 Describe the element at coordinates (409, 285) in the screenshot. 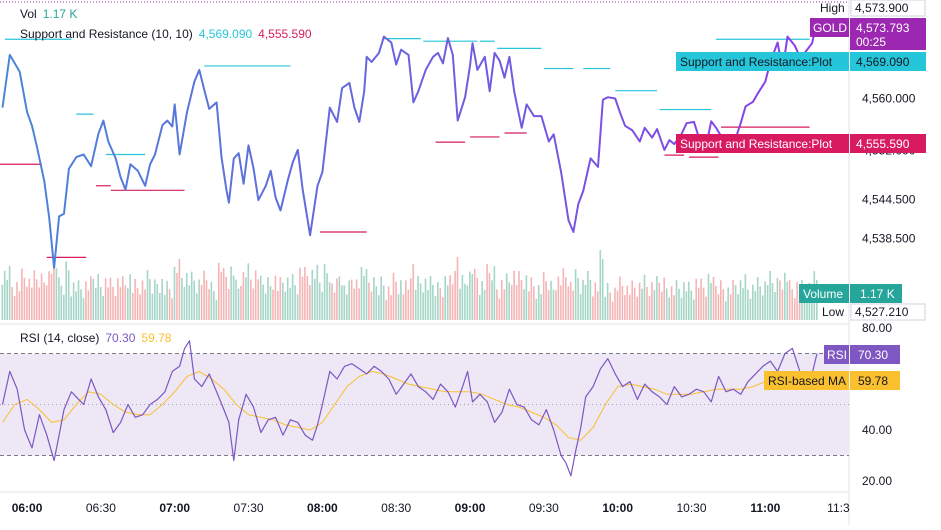

I see `volume-bars` at that location.